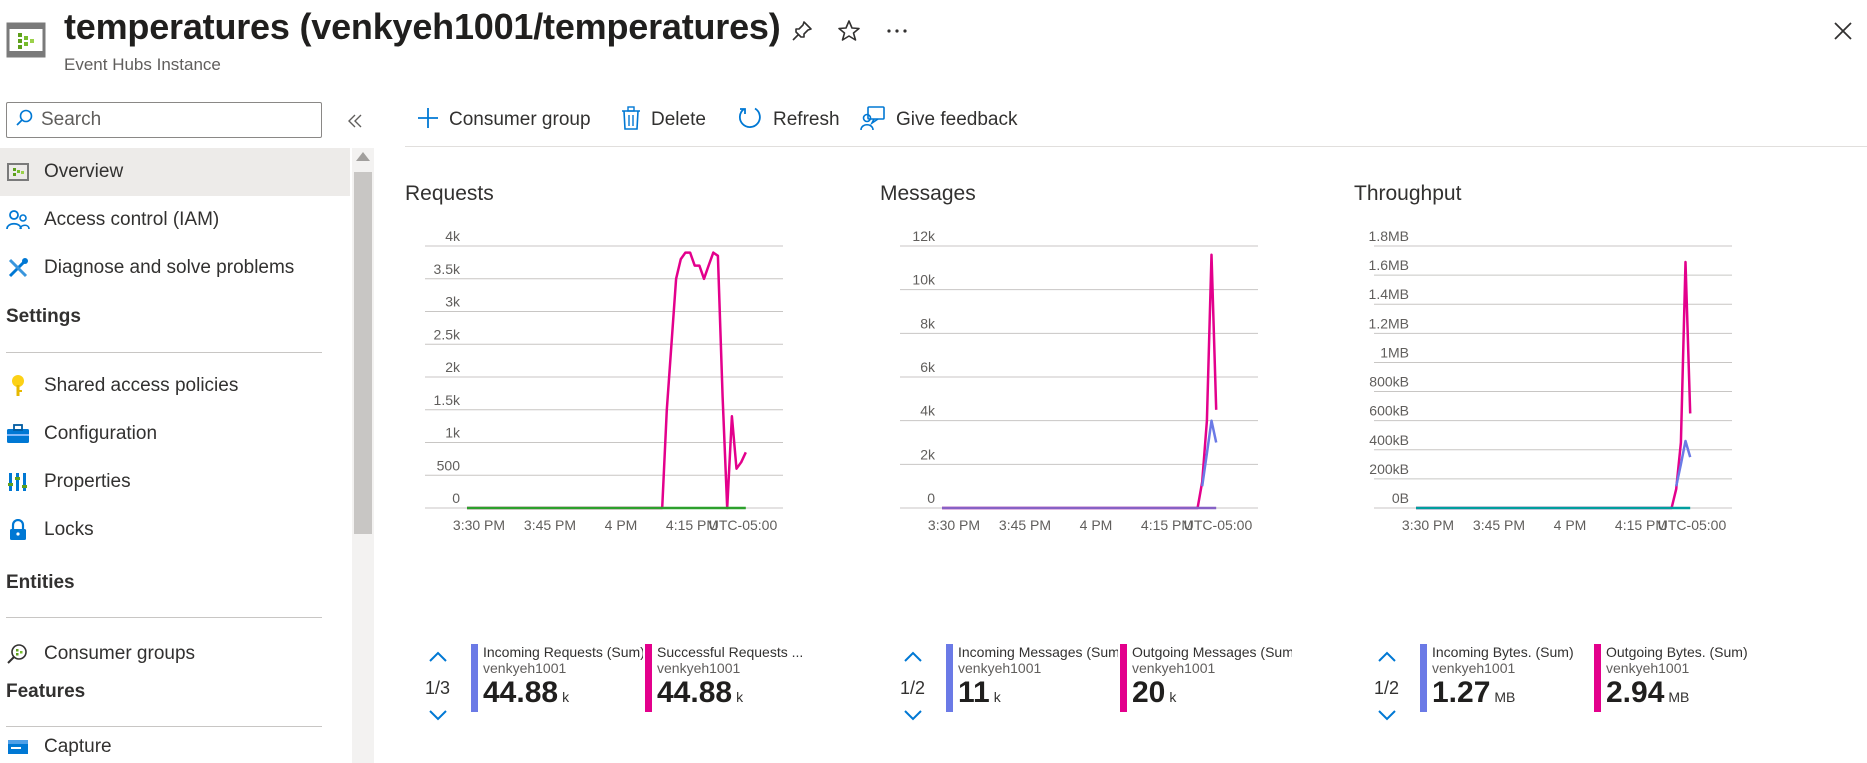 The width and height of the screenshot is (1867, 763). Describe the element at coordinates (18, 172) in the screenshot. I see `event-hub-icon` at that location.